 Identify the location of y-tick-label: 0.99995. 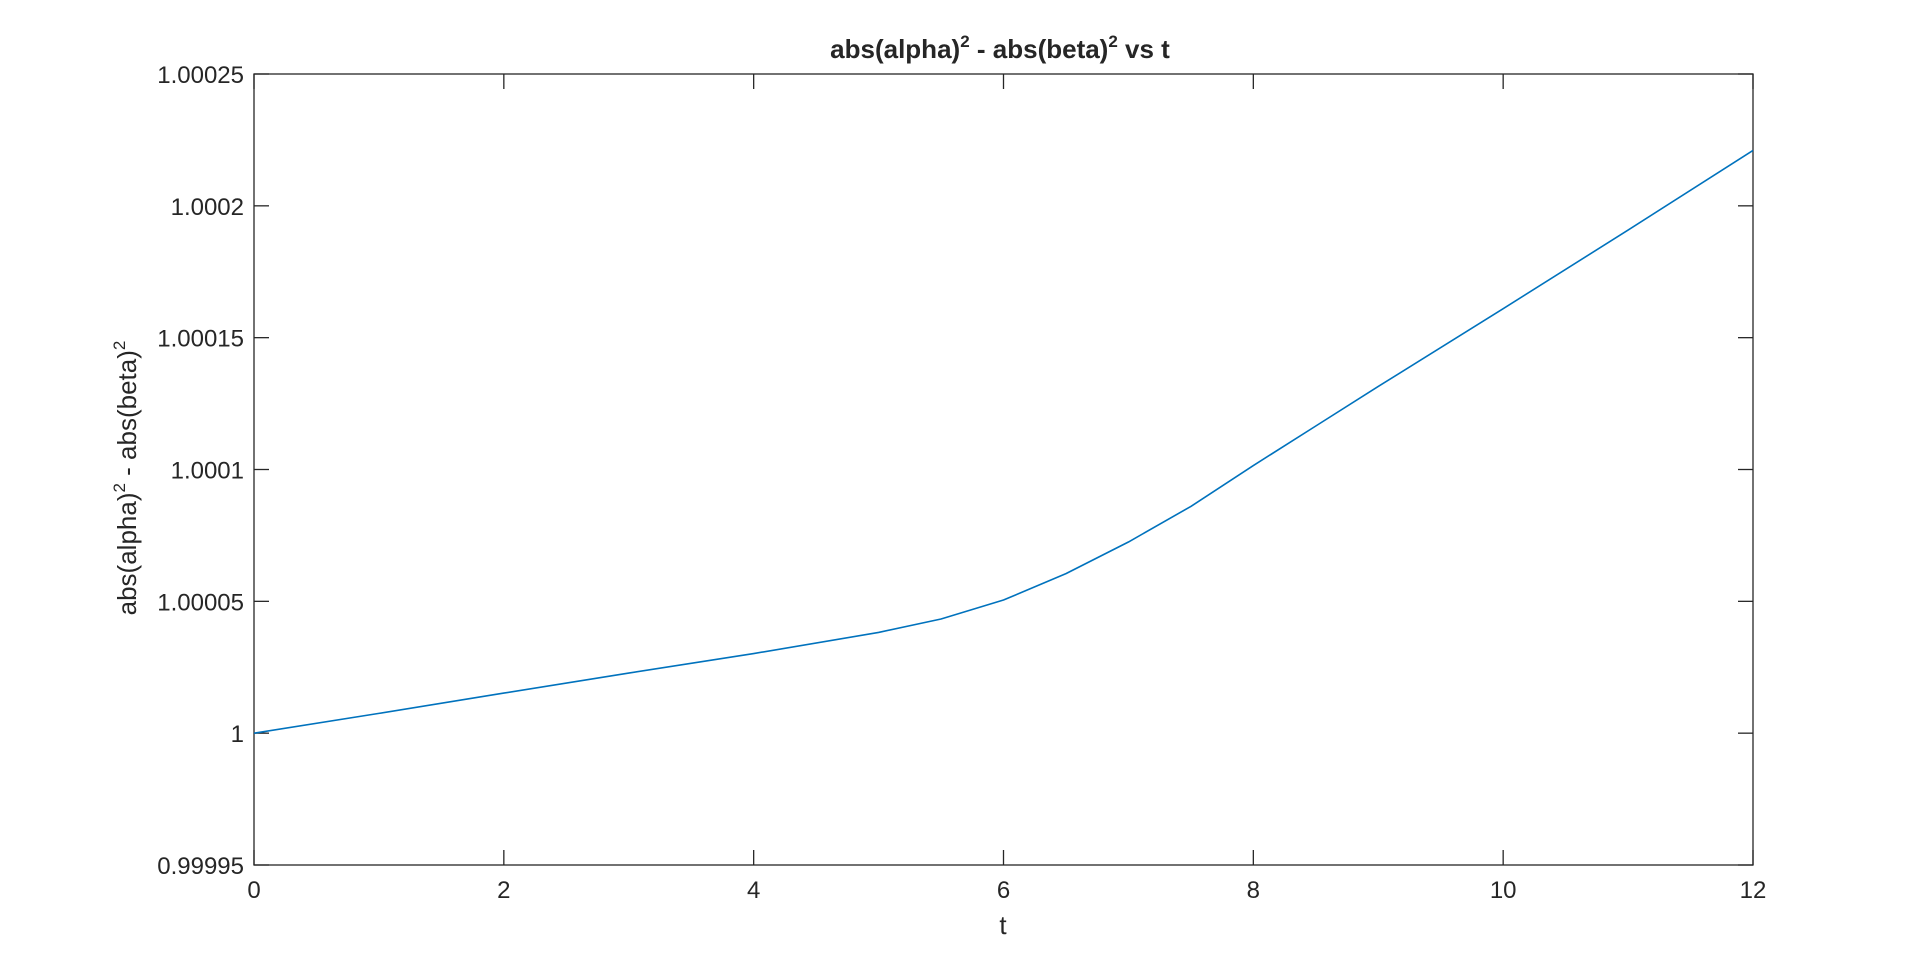
(200, 866).